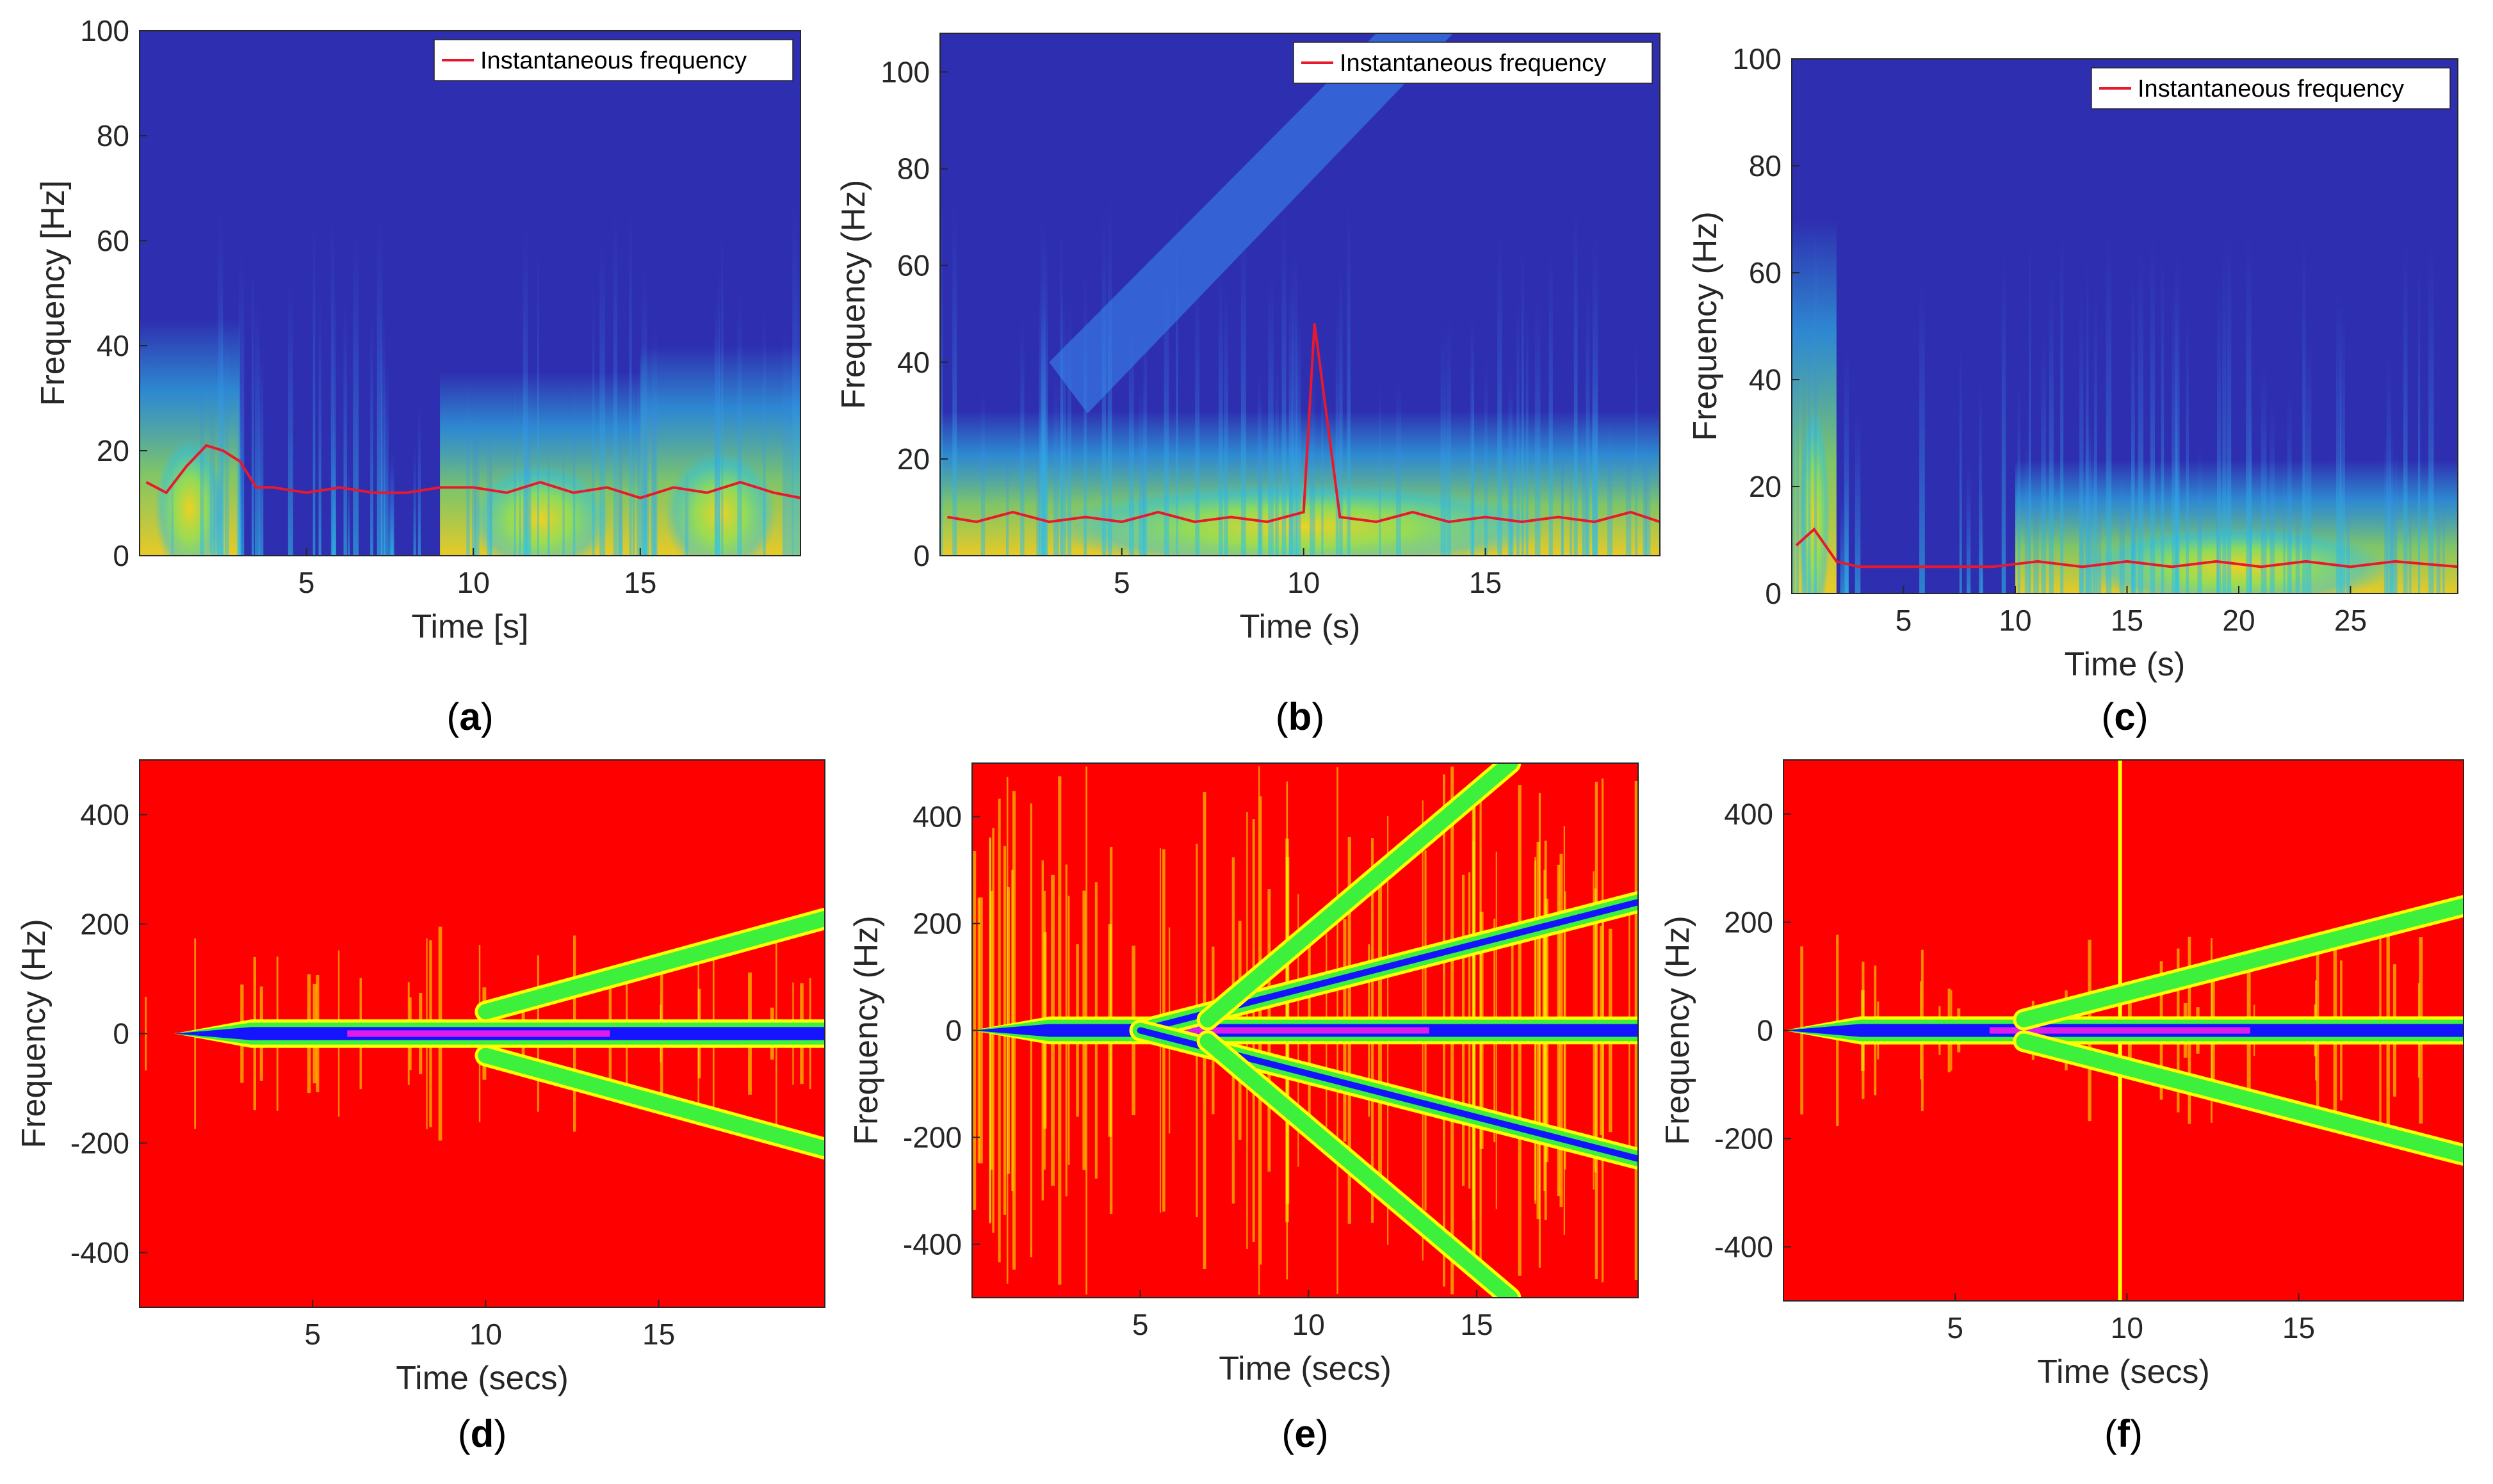  Describe the element at coordinates (1749, 815) in the screenshot. I see `y-tick-label: 400` at that location.